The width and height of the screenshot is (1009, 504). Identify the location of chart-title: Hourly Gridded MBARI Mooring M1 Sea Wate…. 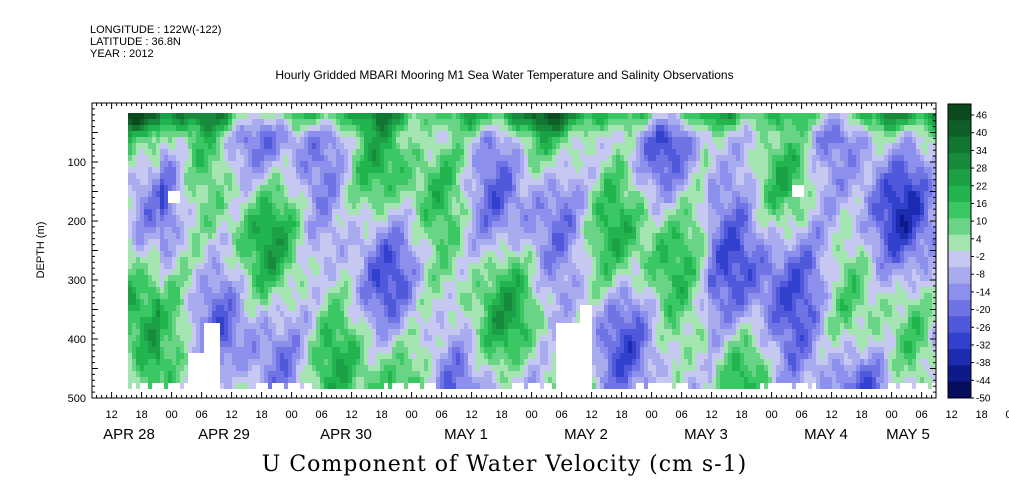
(504, 75).